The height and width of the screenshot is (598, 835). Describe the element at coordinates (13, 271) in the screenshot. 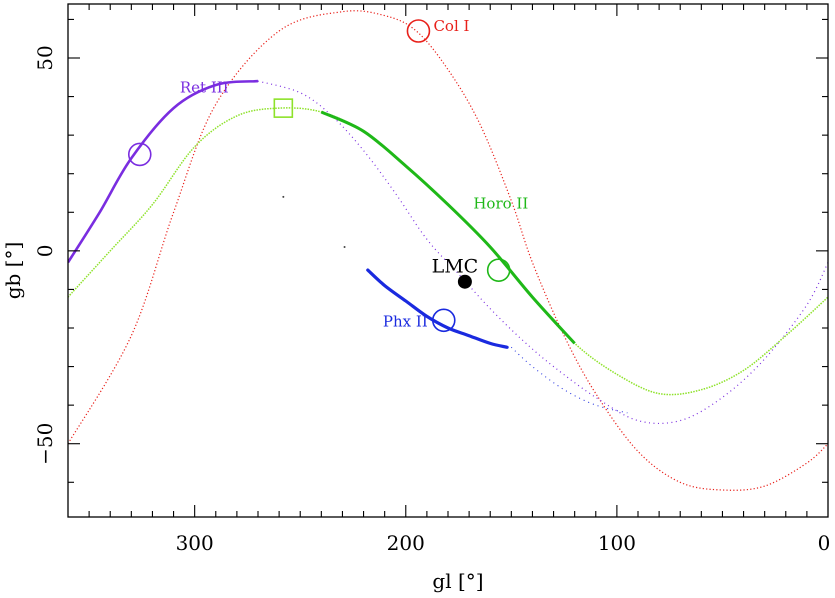

I see `y-axis-label: gb [°]` at that location.